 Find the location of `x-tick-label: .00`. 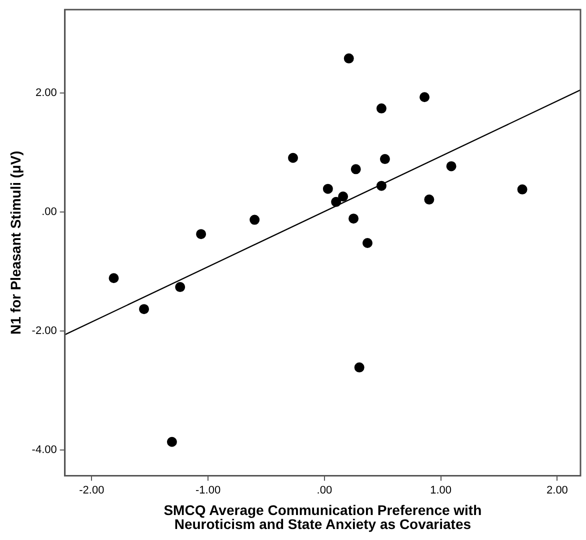

x-tick-label: .00 is located at coordinates (324, 490).